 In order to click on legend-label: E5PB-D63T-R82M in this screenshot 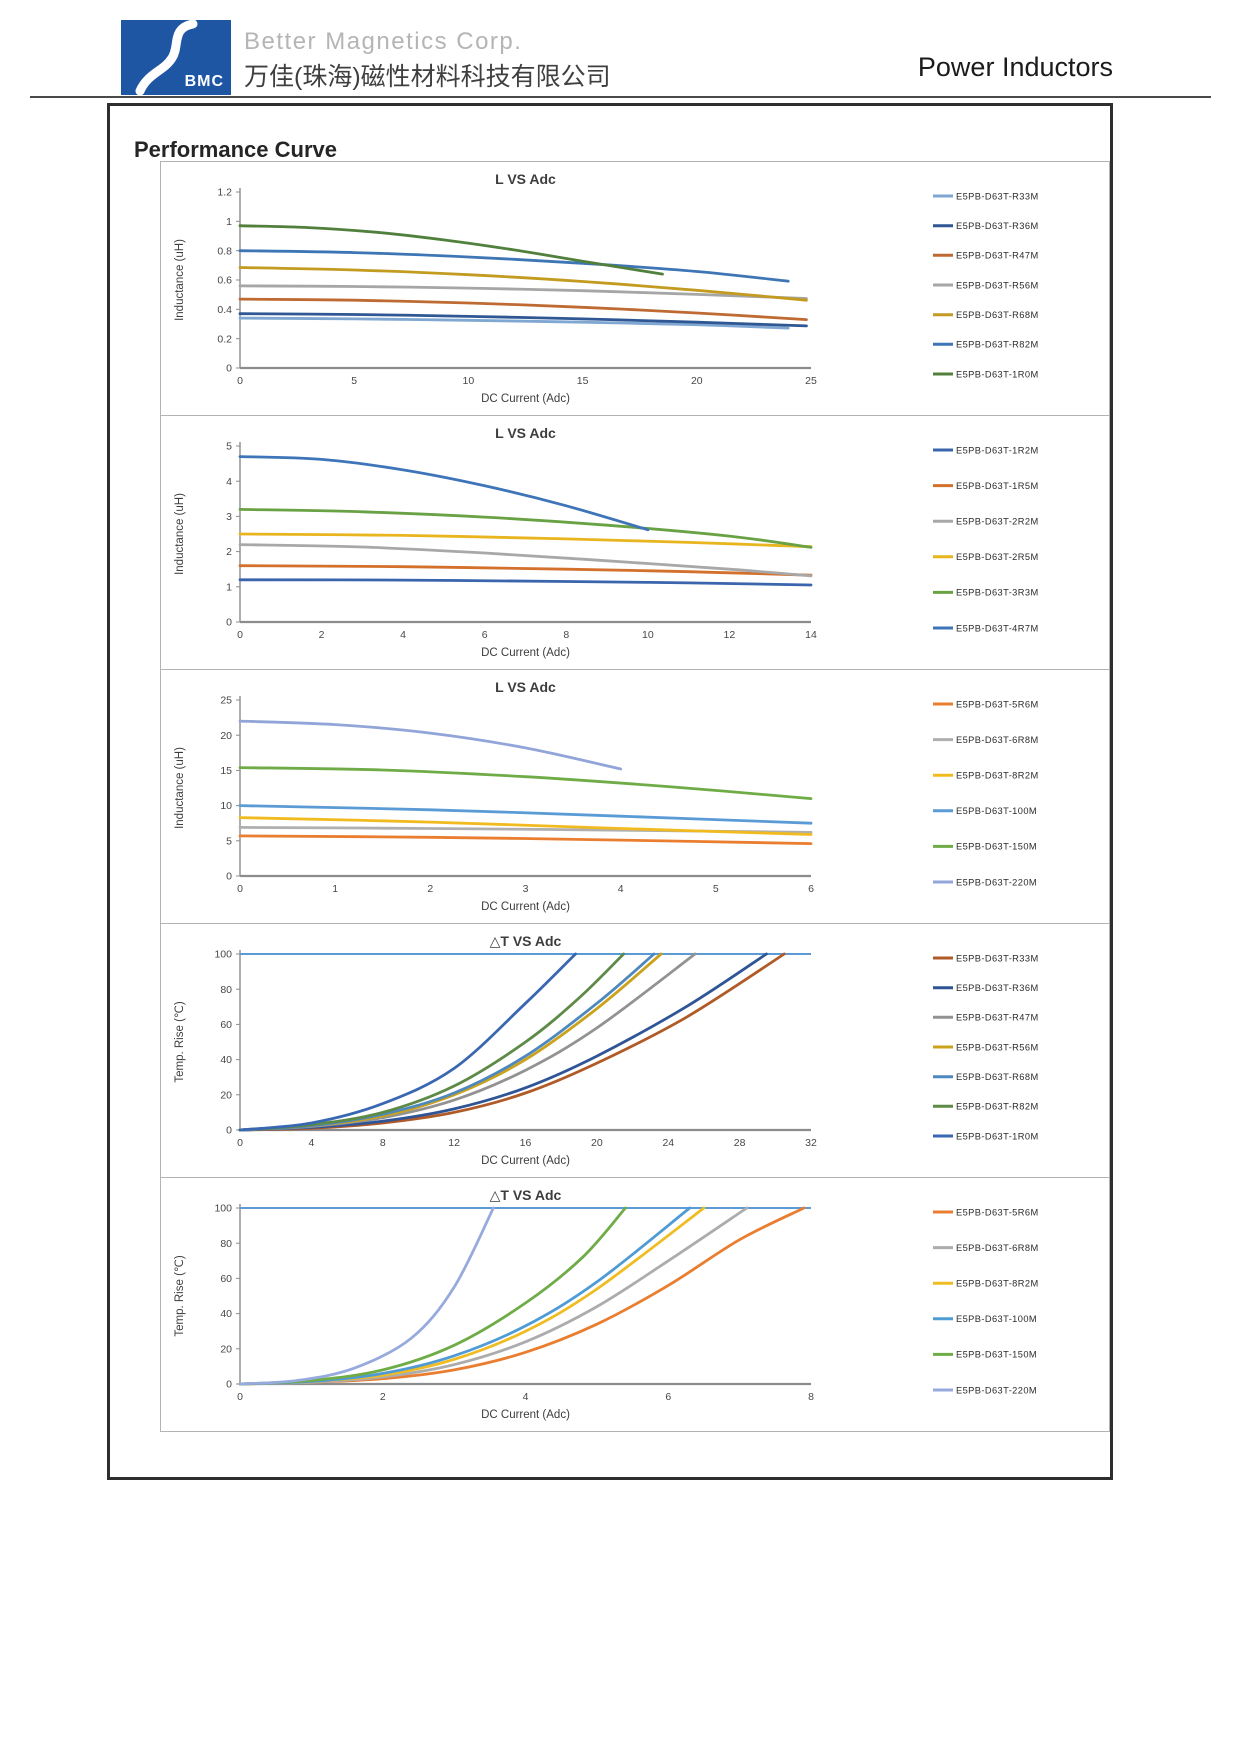, I will do `click(997, 345)`.